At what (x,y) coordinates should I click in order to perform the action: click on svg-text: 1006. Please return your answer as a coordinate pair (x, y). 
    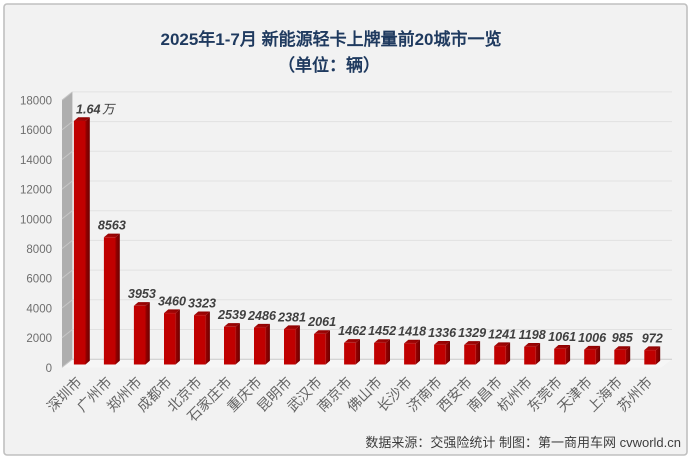
    Looking at the image, I should click on (592, 338).